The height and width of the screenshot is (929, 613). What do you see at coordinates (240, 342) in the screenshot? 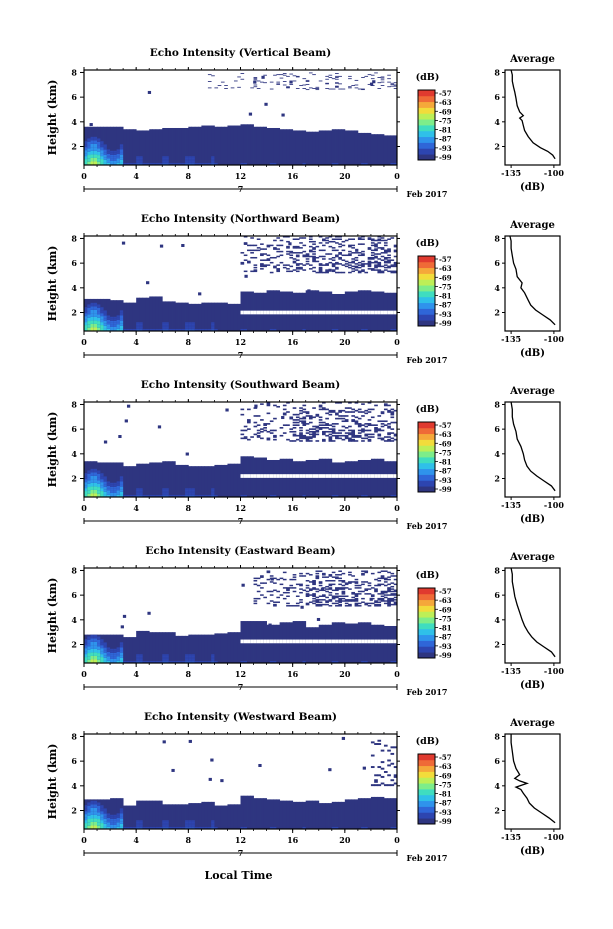
I see `x-tick-label: 12` at bounding box center [240, 342].